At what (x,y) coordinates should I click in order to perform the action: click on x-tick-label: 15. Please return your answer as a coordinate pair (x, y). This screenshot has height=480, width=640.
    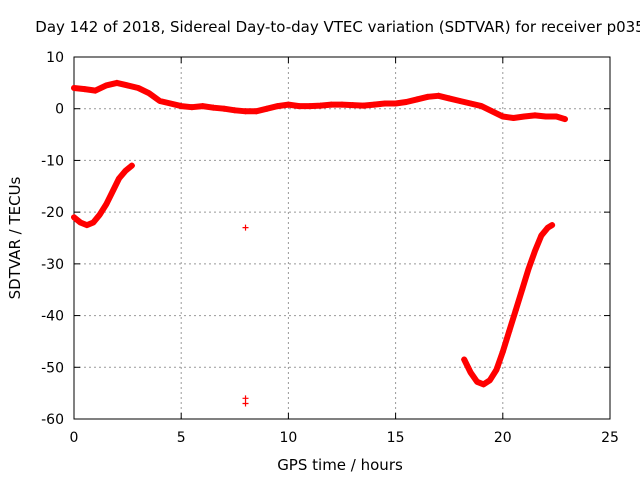
    Looking at the image, I should click on (396, 438).